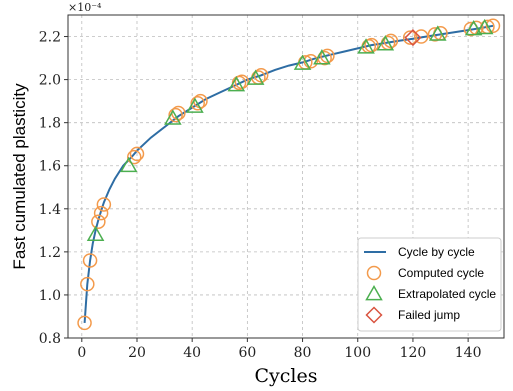 This screenshot has width=513, height=391. I want to click on x-tick-label: 80, so click(303, 353).